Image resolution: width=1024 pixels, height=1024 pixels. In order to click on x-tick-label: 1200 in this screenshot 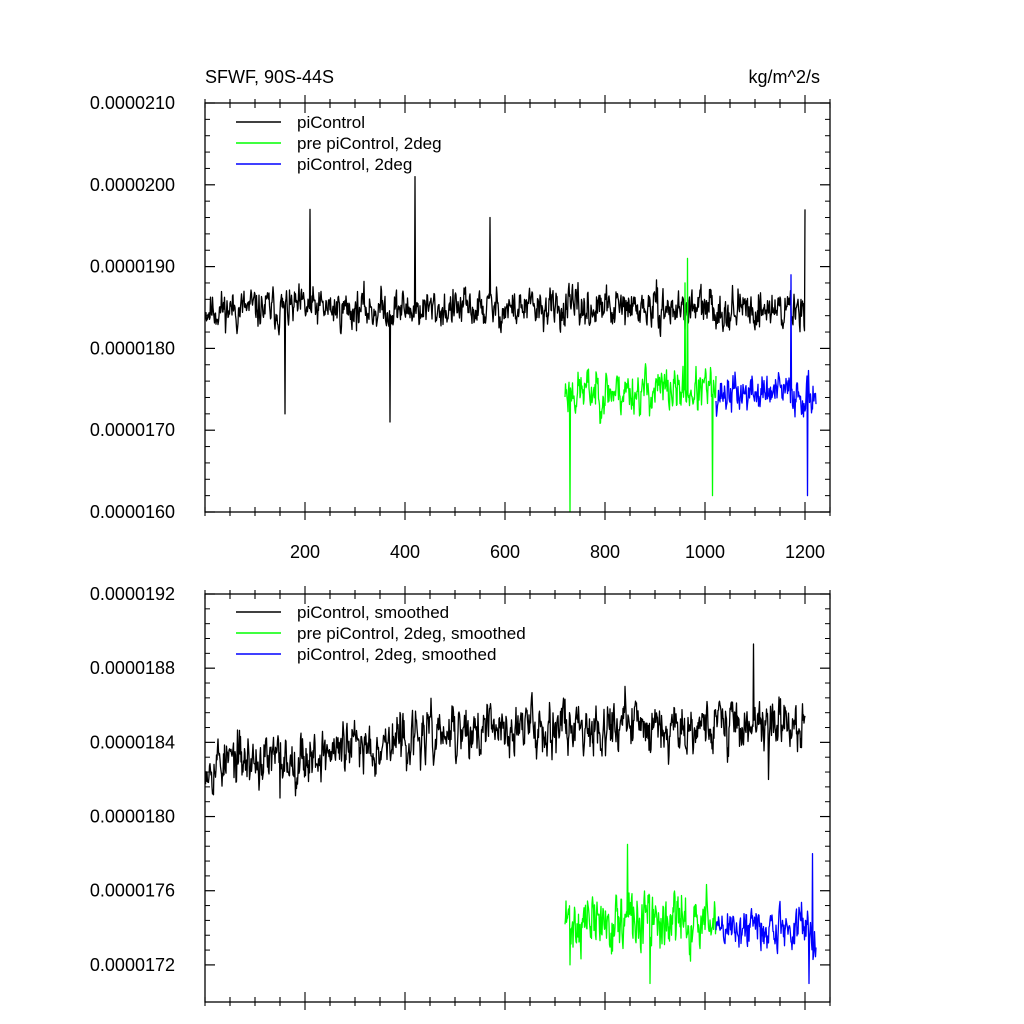, I will do `click(805, 552)`.